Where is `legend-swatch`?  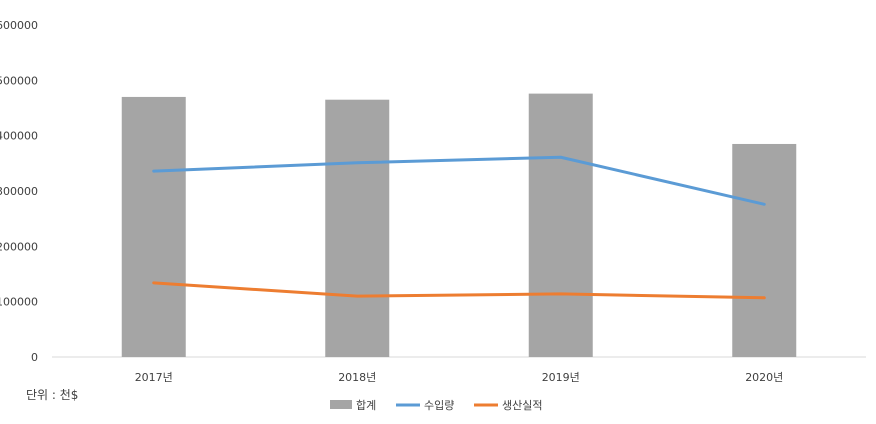 legend-swatch is located at coordinates (341, 404).